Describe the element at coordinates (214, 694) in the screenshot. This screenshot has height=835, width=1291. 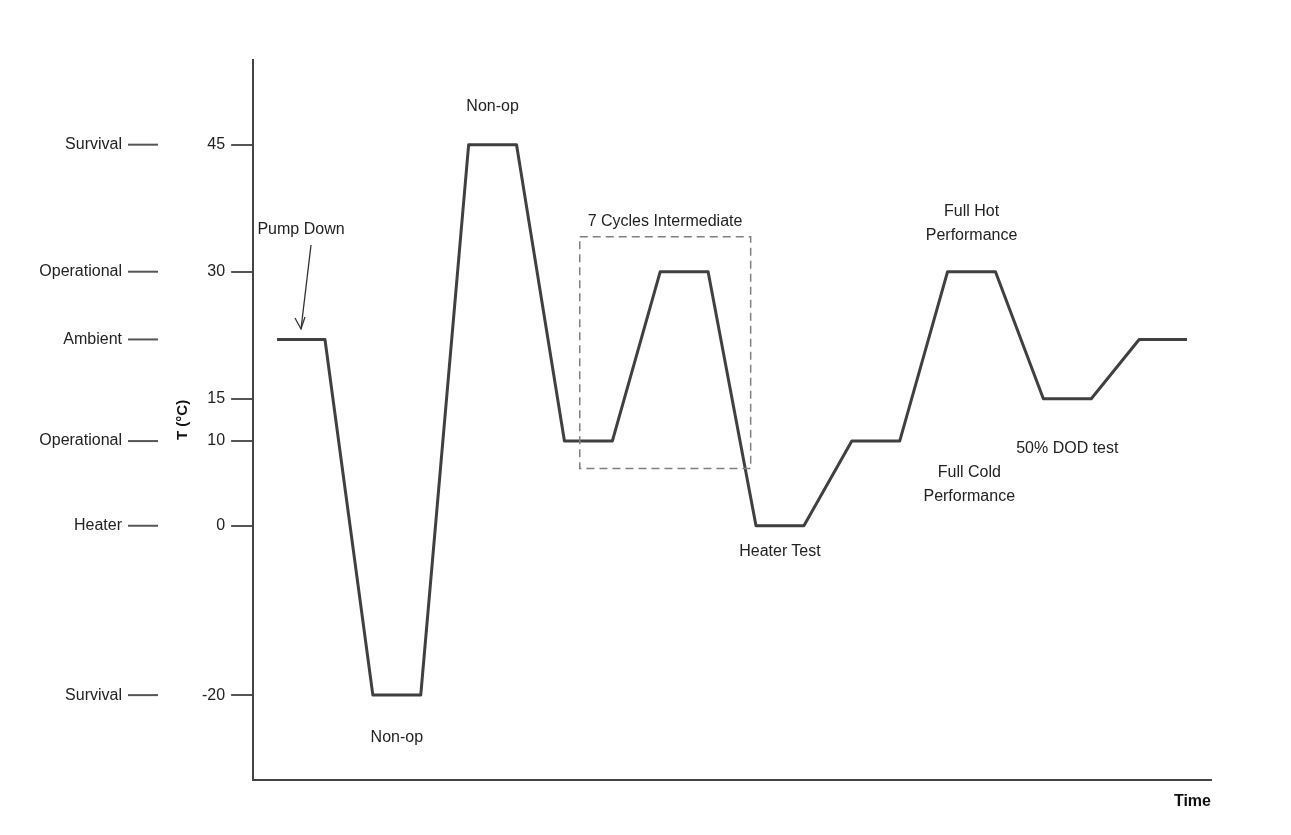
I see `y-tick-label: -20` at that location.